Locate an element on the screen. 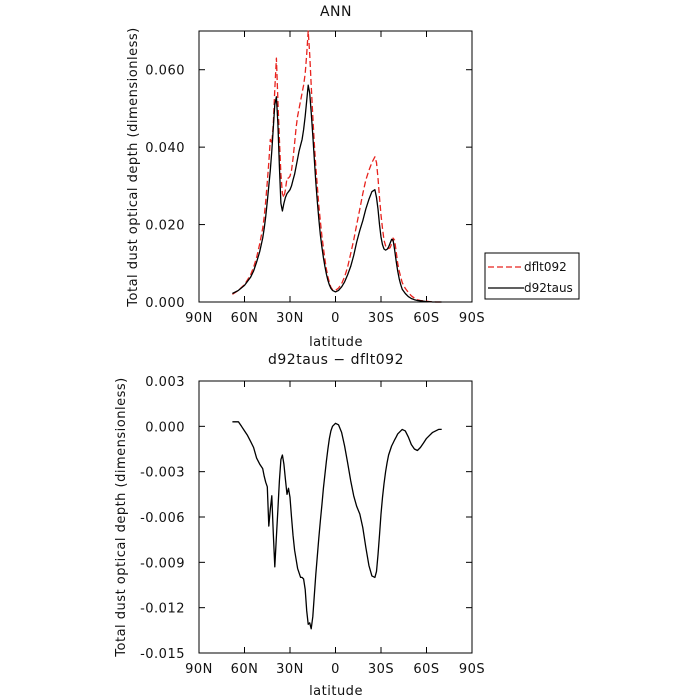 The width and height of the screenshot is (700, 700). bottom-chart-ytick-label: -0.012 is located at coordinates (162, 609).